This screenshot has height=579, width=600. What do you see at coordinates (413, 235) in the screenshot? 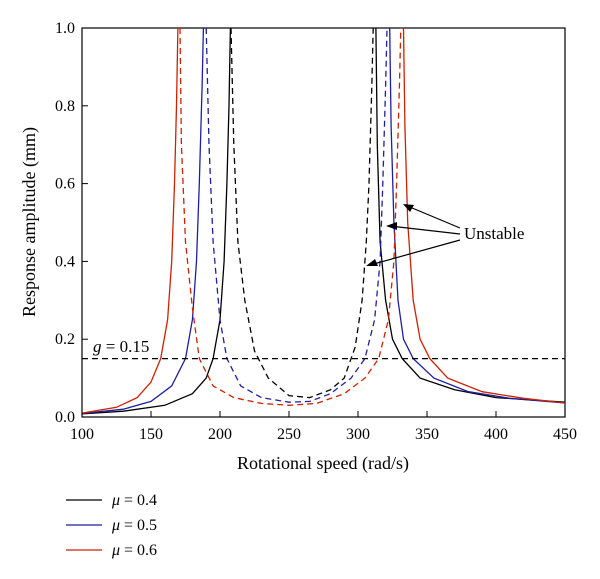
I see `unstable-annotation` at bounding box center [413, 235].